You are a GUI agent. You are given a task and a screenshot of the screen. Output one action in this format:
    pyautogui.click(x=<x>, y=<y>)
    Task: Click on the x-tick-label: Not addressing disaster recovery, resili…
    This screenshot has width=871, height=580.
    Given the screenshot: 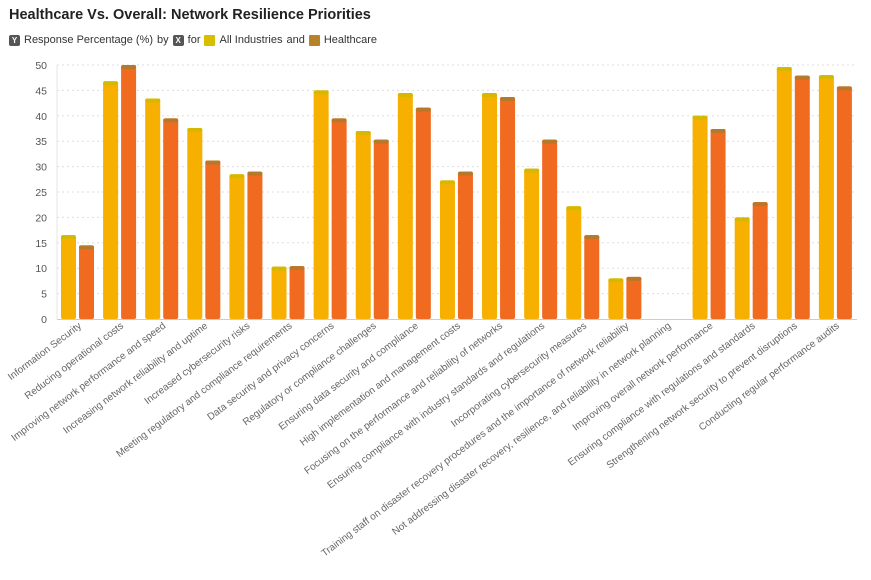 What is the action you would take?
    pyautogui.click(x=531, y=429)
    